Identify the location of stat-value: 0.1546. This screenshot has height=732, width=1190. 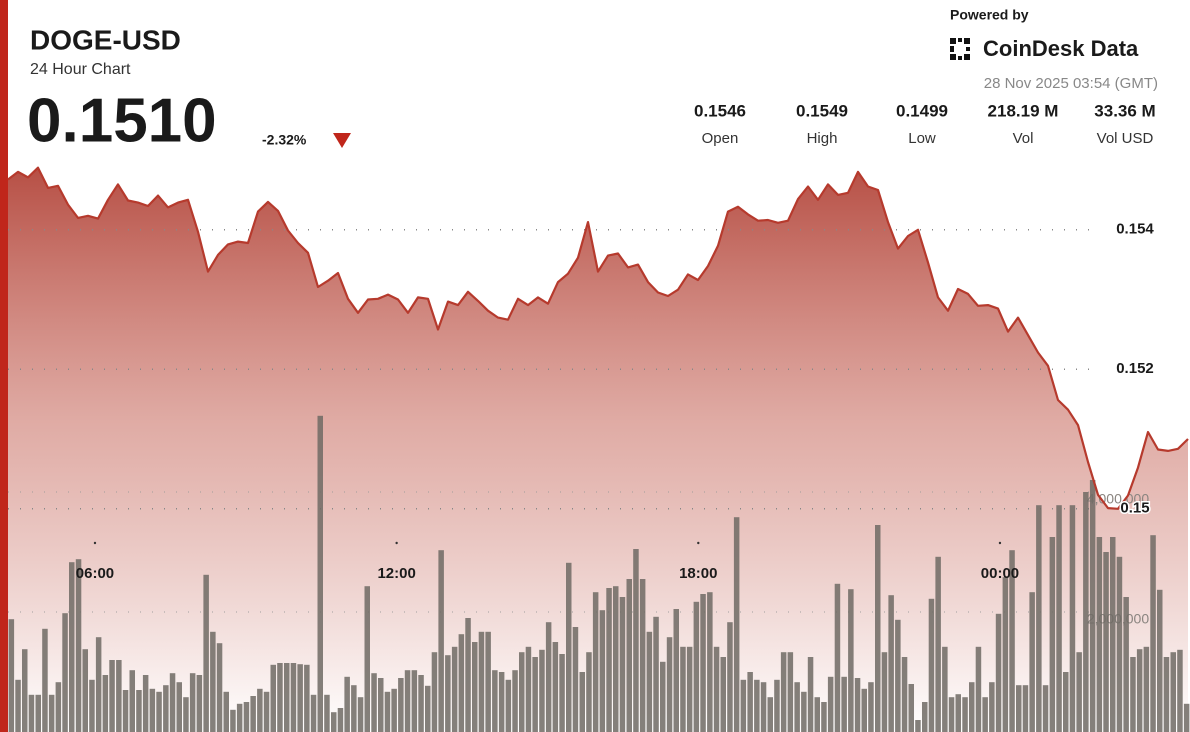
(720, 110).